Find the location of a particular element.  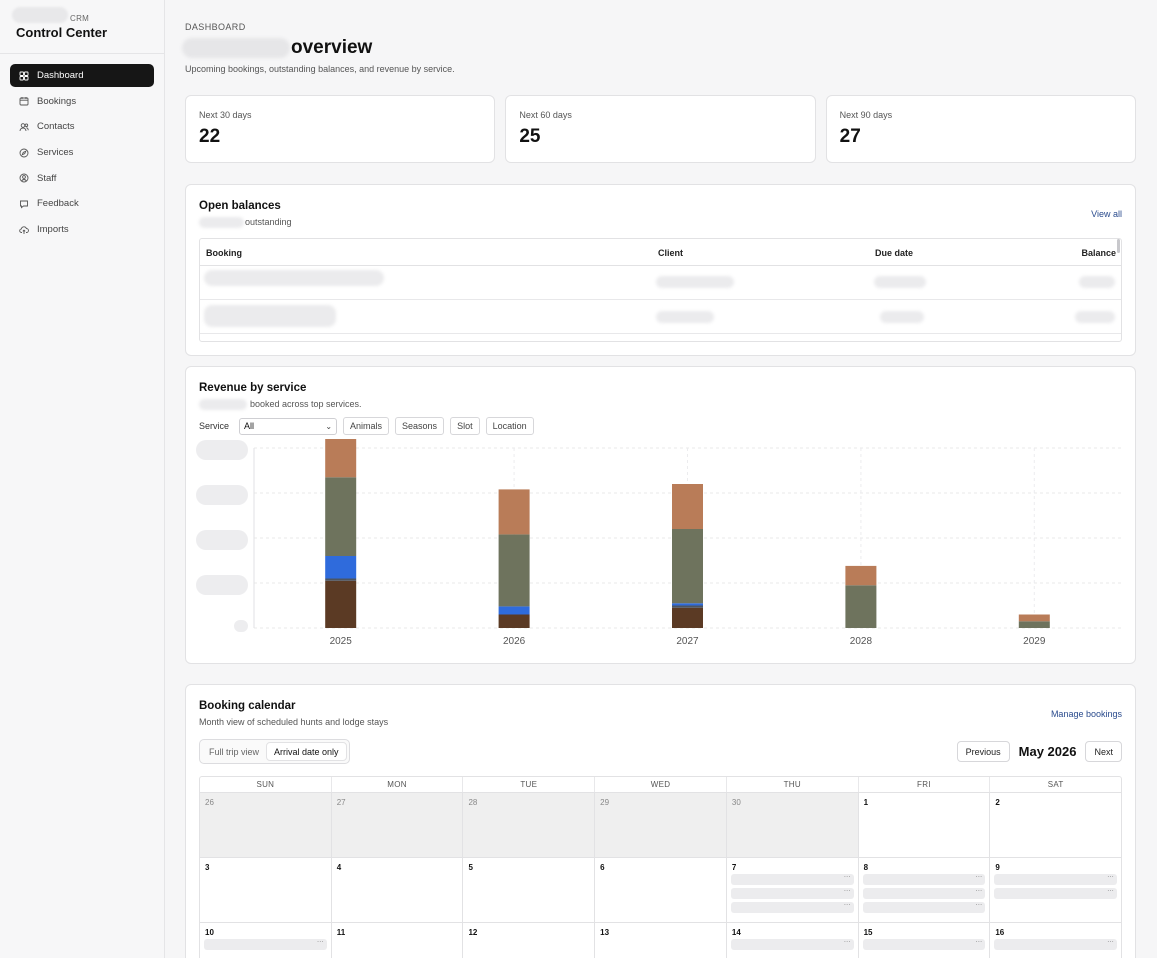

animals-button: Animals is located at coordinates (366, 426).